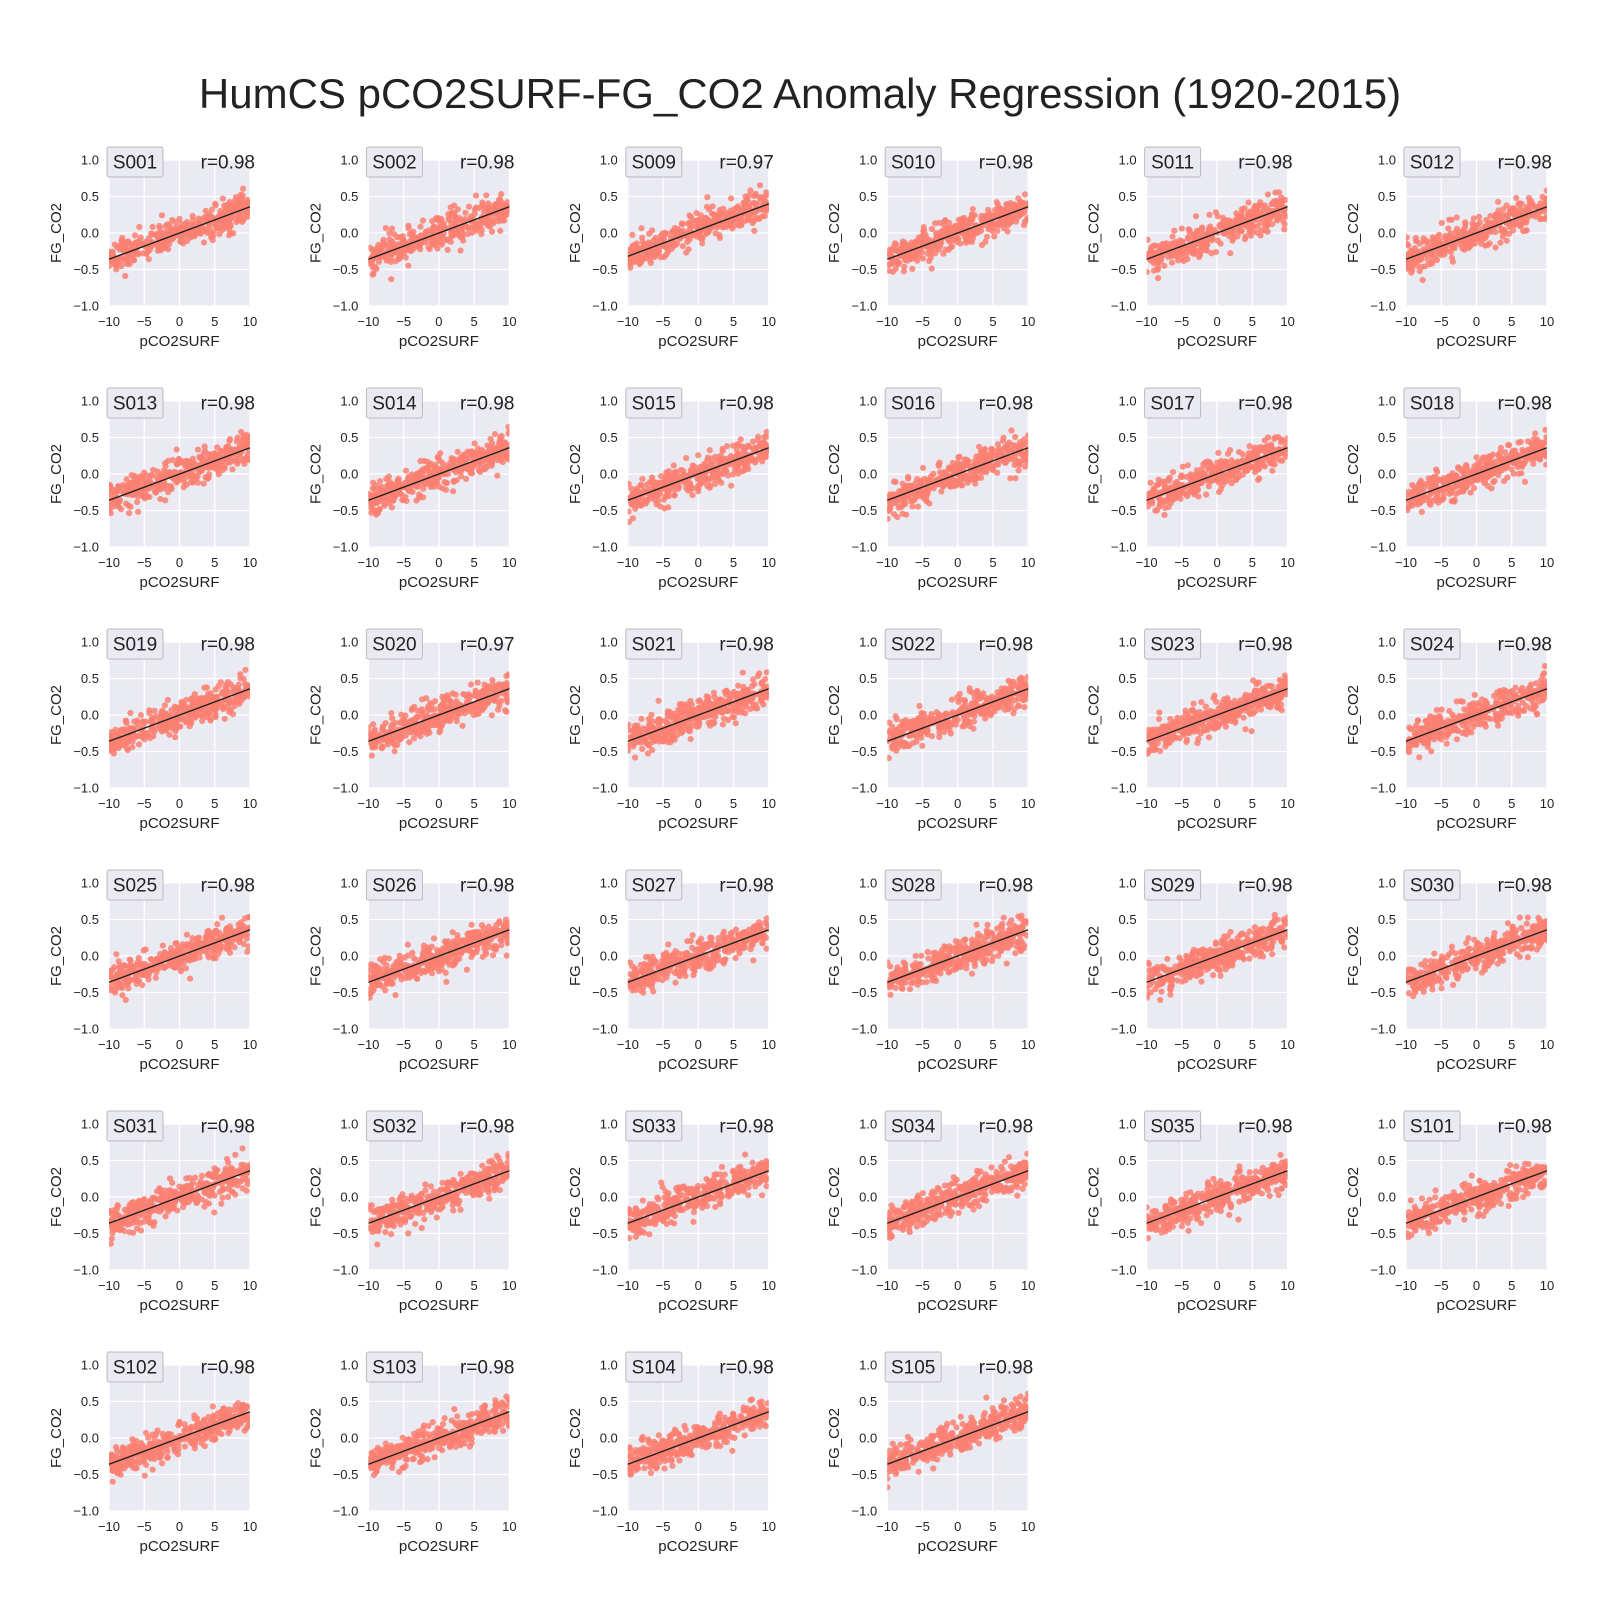 The height and width of the screenshot is (1600, 1600). I want to click on x-tick-label: −10, so click(628, 562).